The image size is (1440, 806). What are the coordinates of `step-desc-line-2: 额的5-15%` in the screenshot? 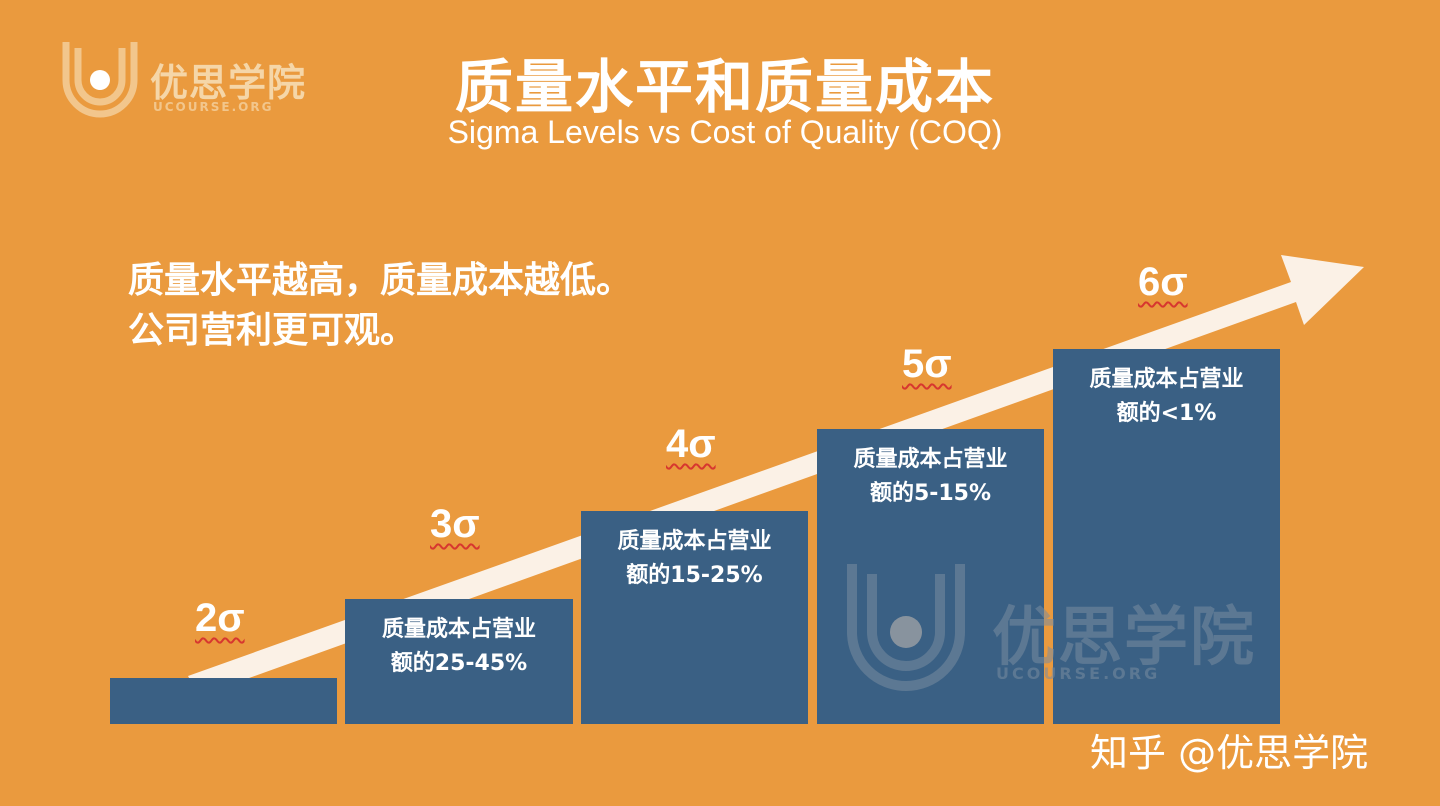 It's located at (930, 493).